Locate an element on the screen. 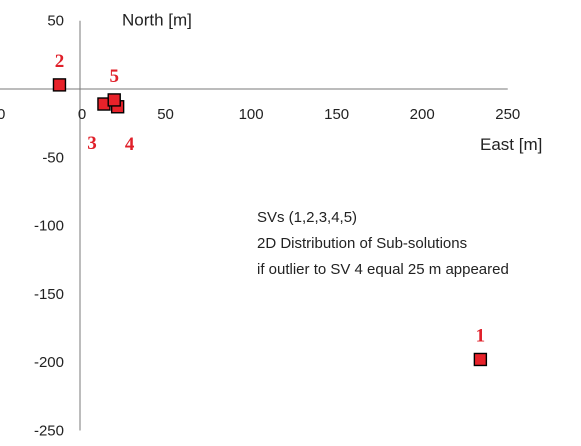 This screenshot has width=581, height=446. y-tick-labels: 50 -50 -100 -150 -200 -250 is located at coordinates (49, 226).